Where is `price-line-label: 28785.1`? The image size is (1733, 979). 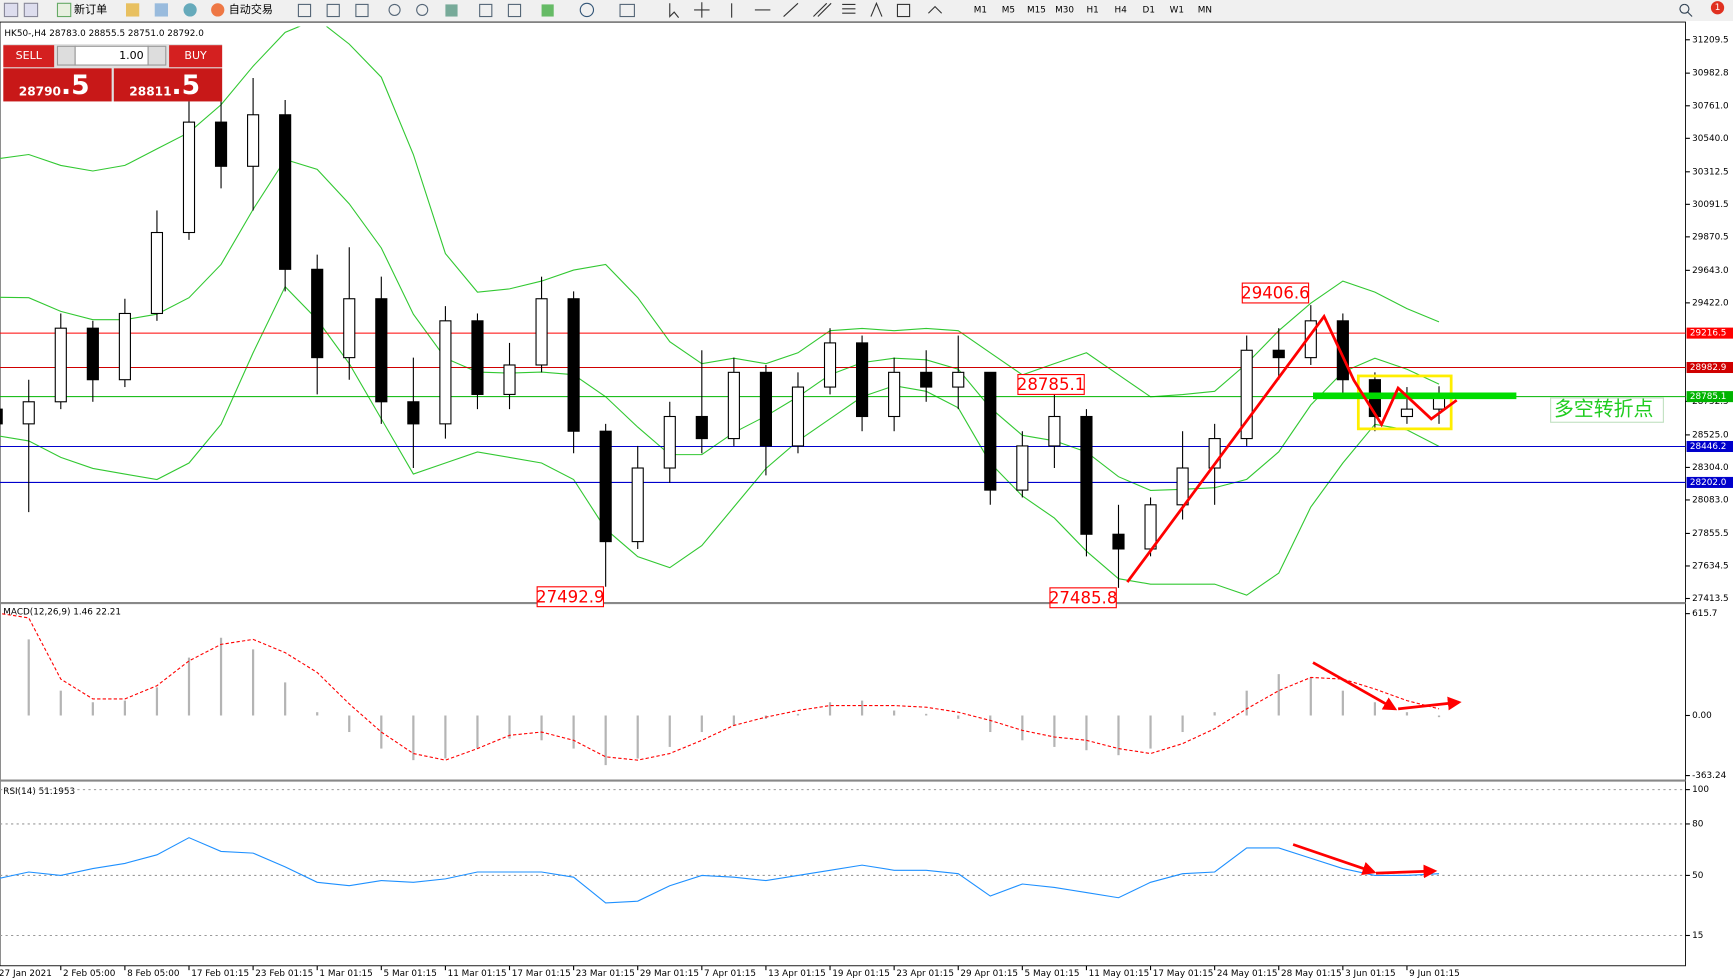 price-line-label: 28785.1 is located at coordinates (1708, 397).